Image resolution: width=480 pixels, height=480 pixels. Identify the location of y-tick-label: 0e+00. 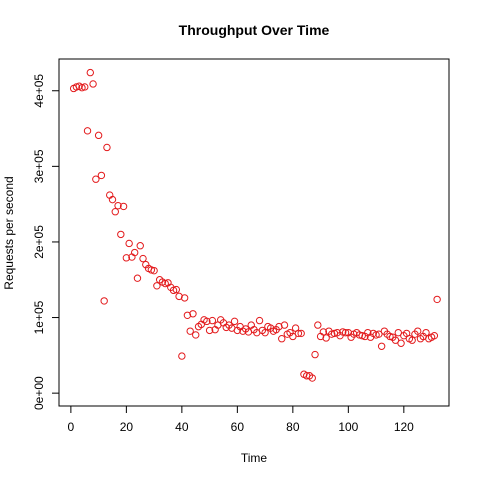
(39, 393).